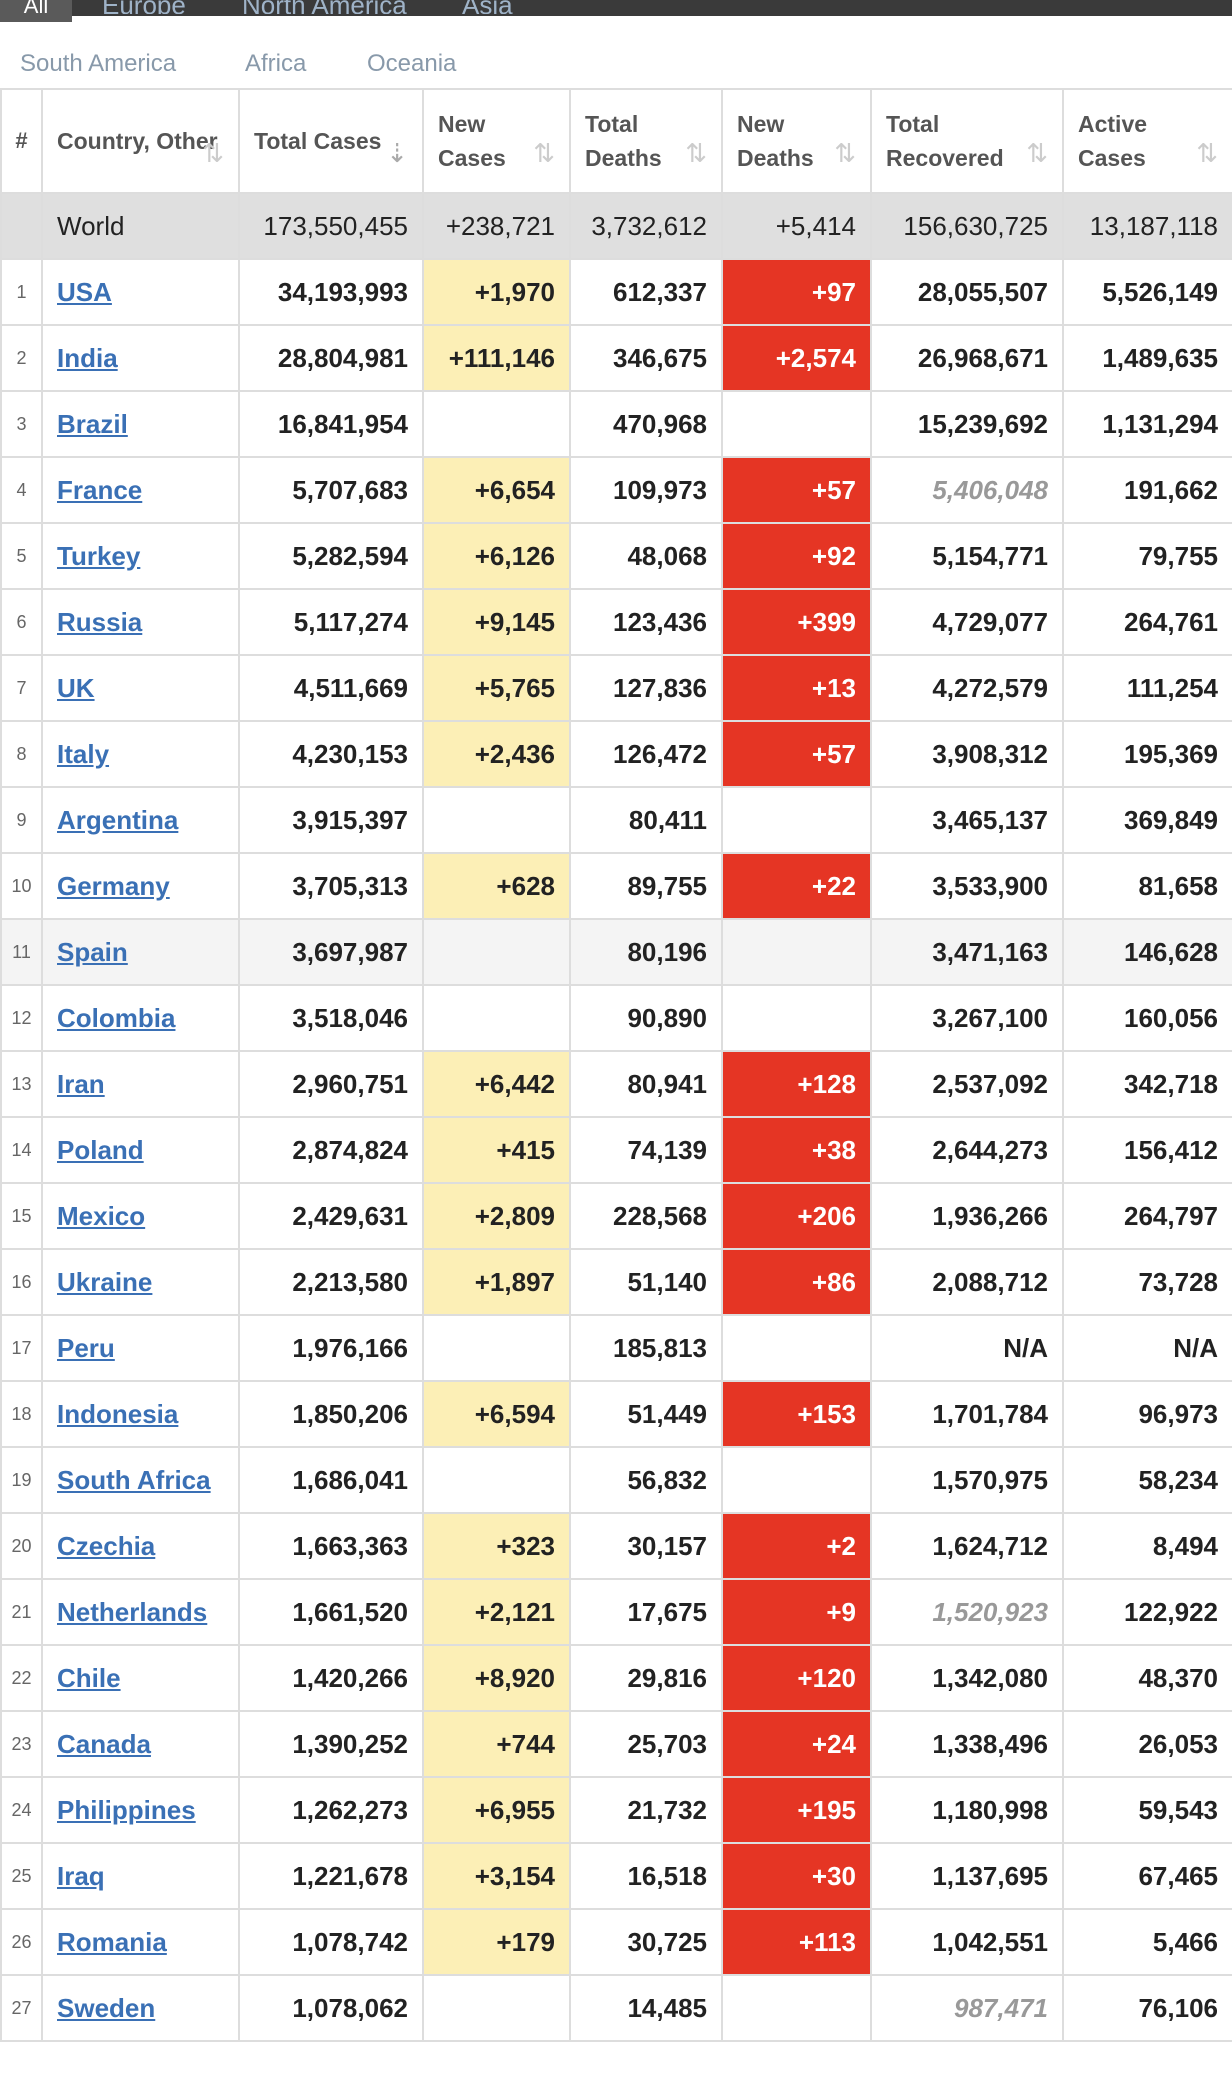 The image size is (1232, 2098). Describe the element at coordinates (113, 885) in the screenshot. I see `country-link: Germany` at that location.